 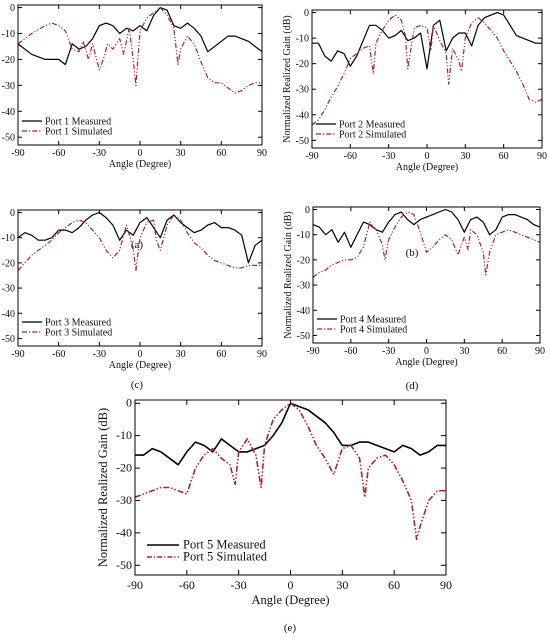 What do you see at coordinates (373, 330) in the screenshot?
I see `legend-label: Port 4 Simulated` at bounding box center [373, 330].